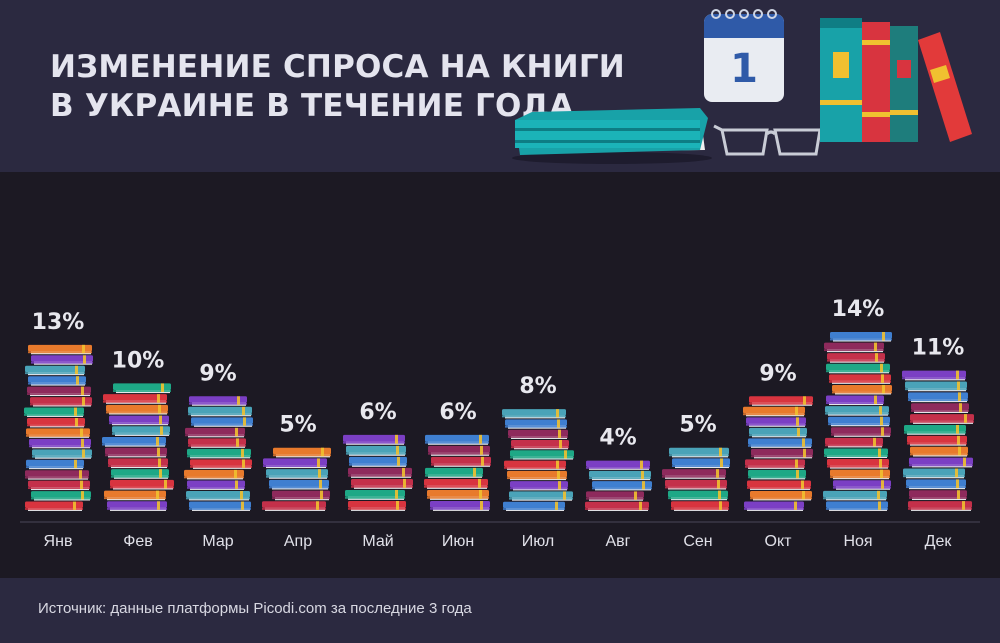  Describe the element at coordinates (217, 541) in the screenshot. I see `month-label-Мар: Мар` at that location.